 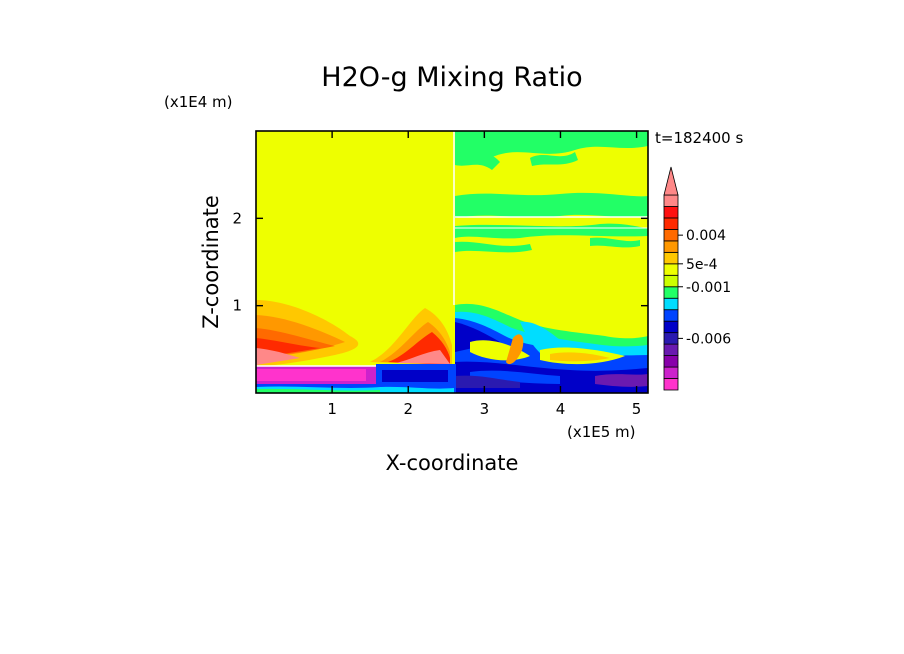 I want to click on colorbar-label: -0.006, so click(x=708, y=339).